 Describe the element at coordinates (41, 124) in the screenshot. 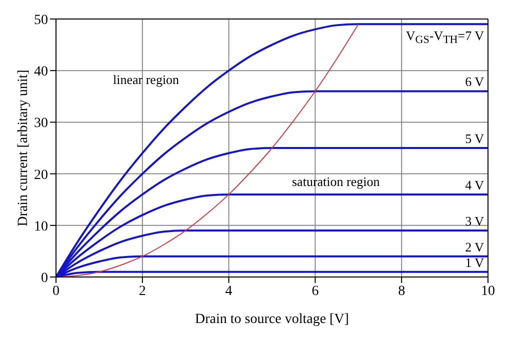

I see `y-tick-label: 30` at that location.